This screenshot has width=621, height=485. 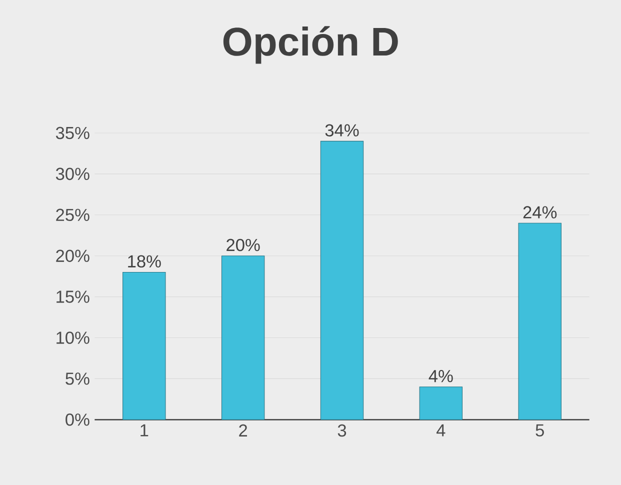 What do you see at coordinates (73, 338) in the screenshot?
I see `y-tick-label: 10%` at bounding box center [73, 338].